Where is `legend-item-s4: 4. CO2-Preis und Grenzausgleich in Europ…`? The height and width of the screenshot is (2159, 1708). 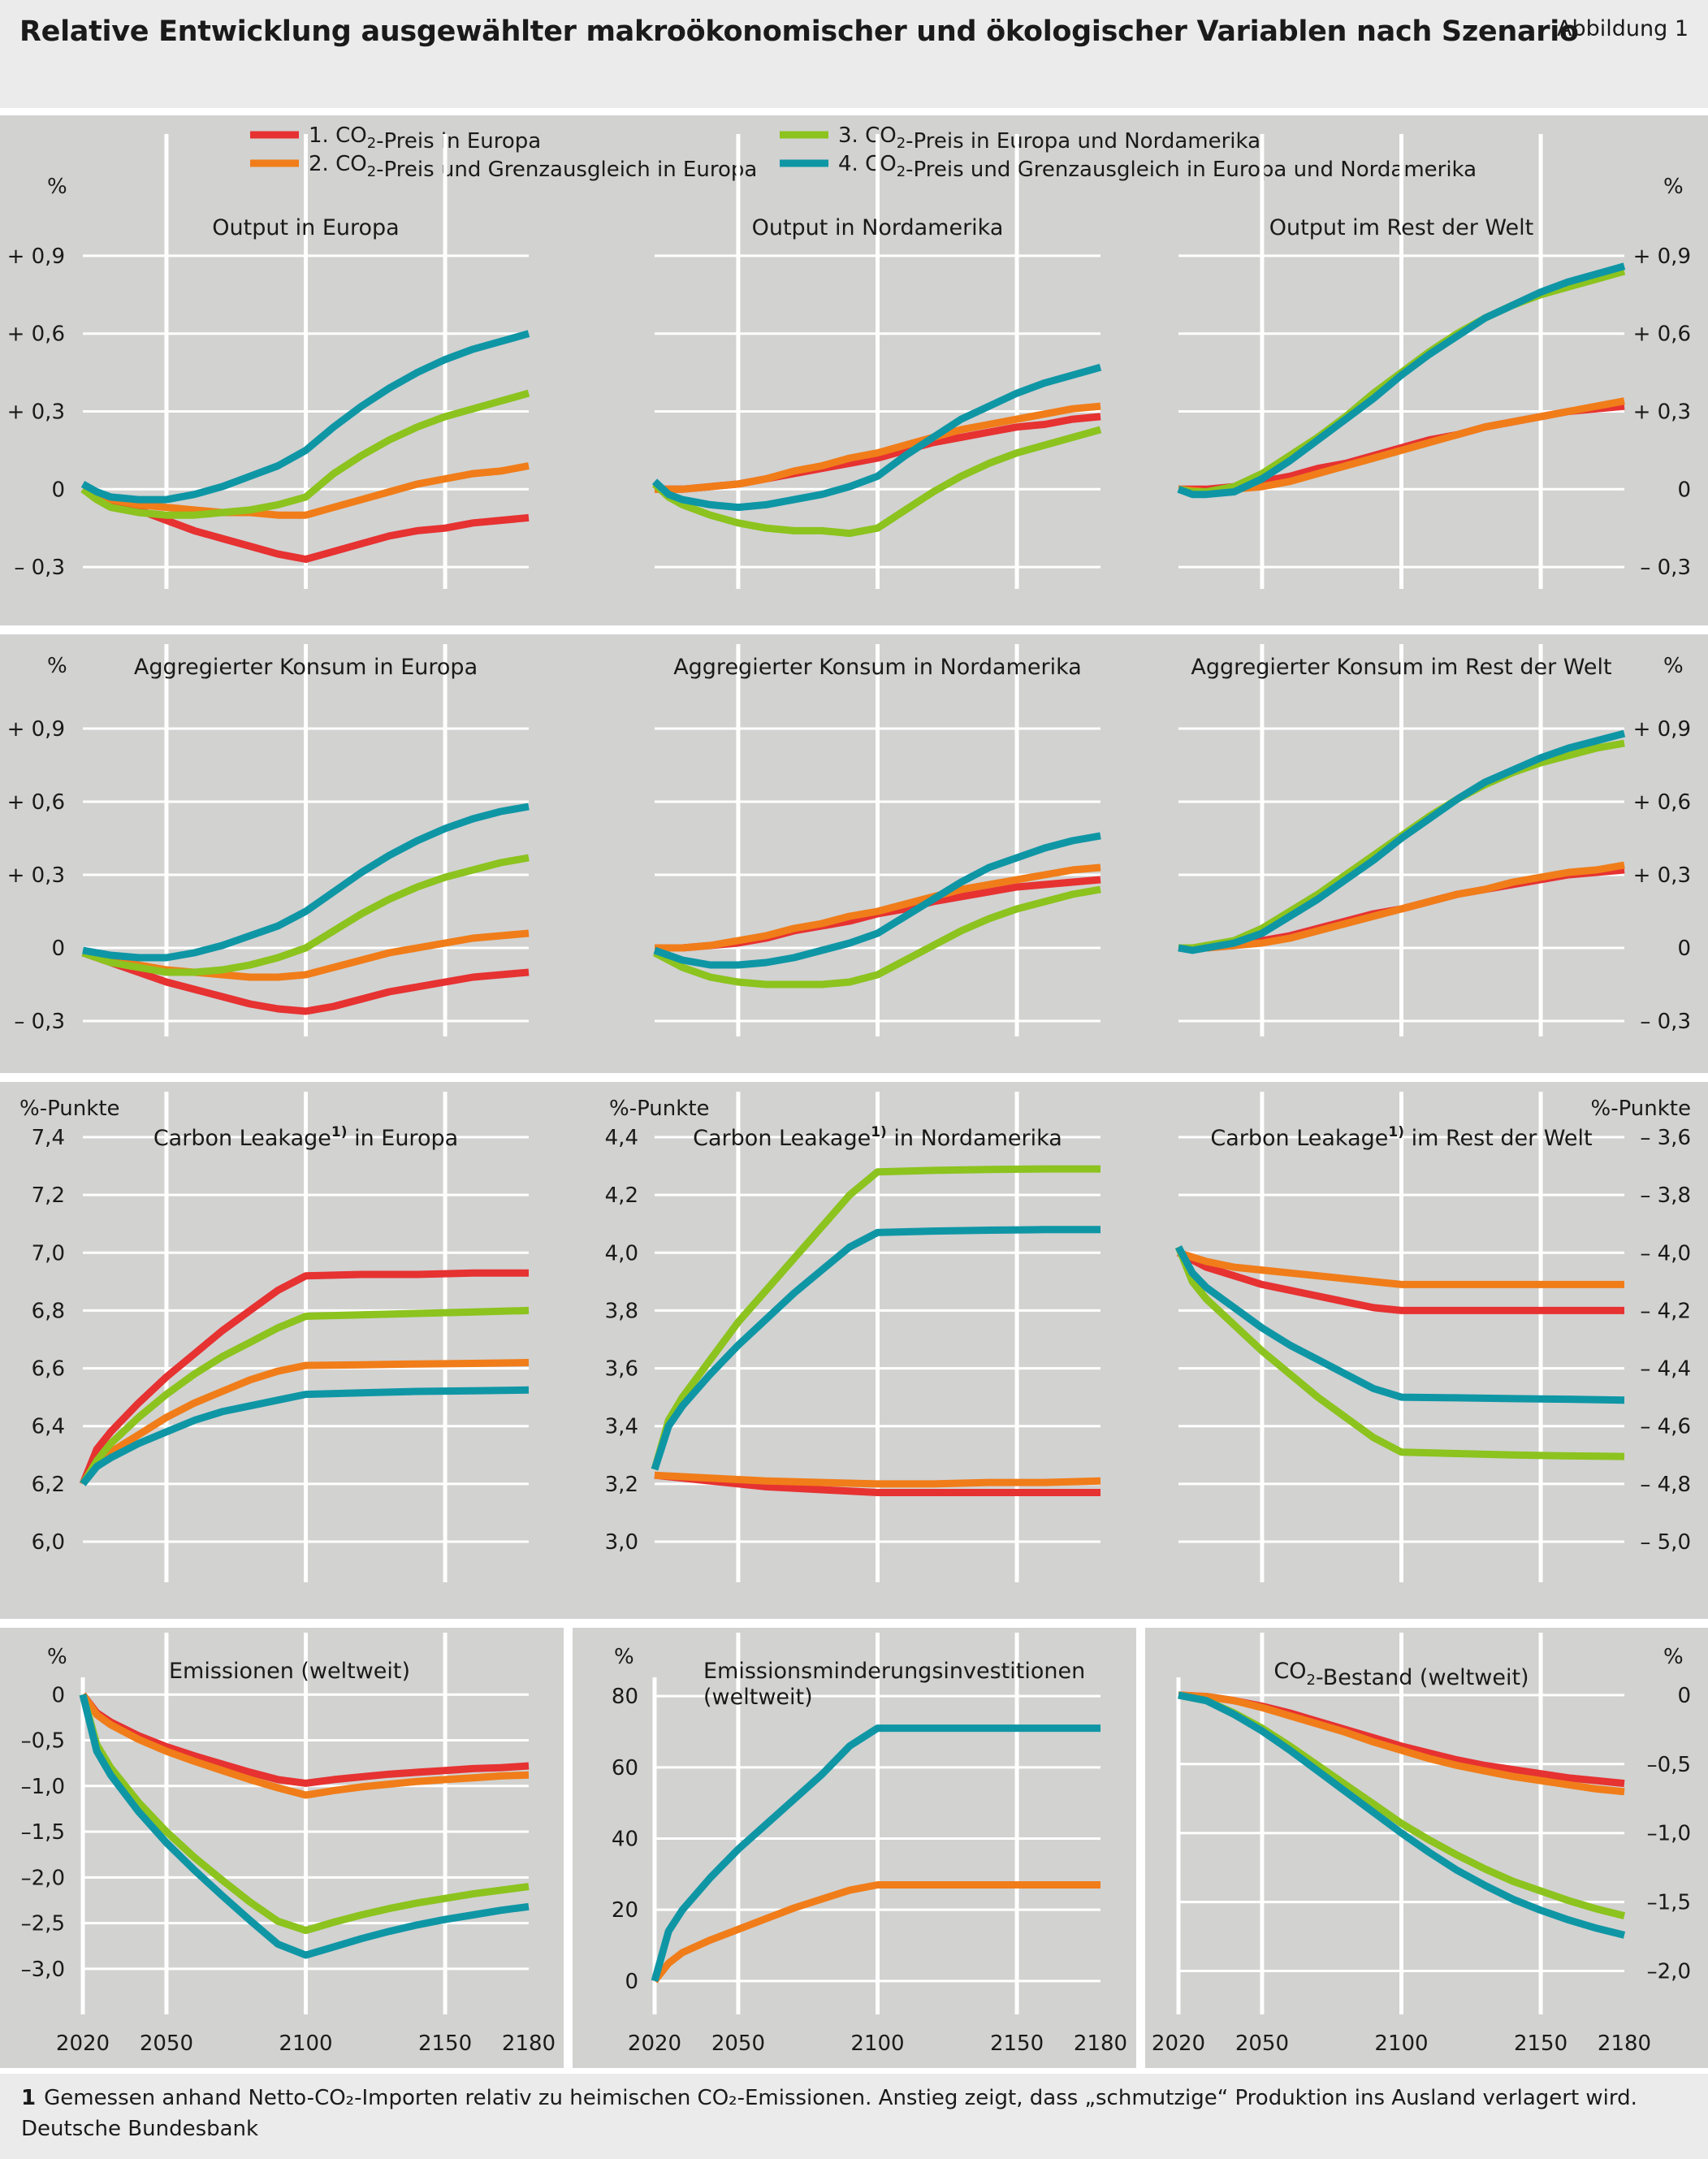 legend-item-s4: 4. CO2-Preis und Grenzausgleich in Europ… is located at coordinates (1128, 167).